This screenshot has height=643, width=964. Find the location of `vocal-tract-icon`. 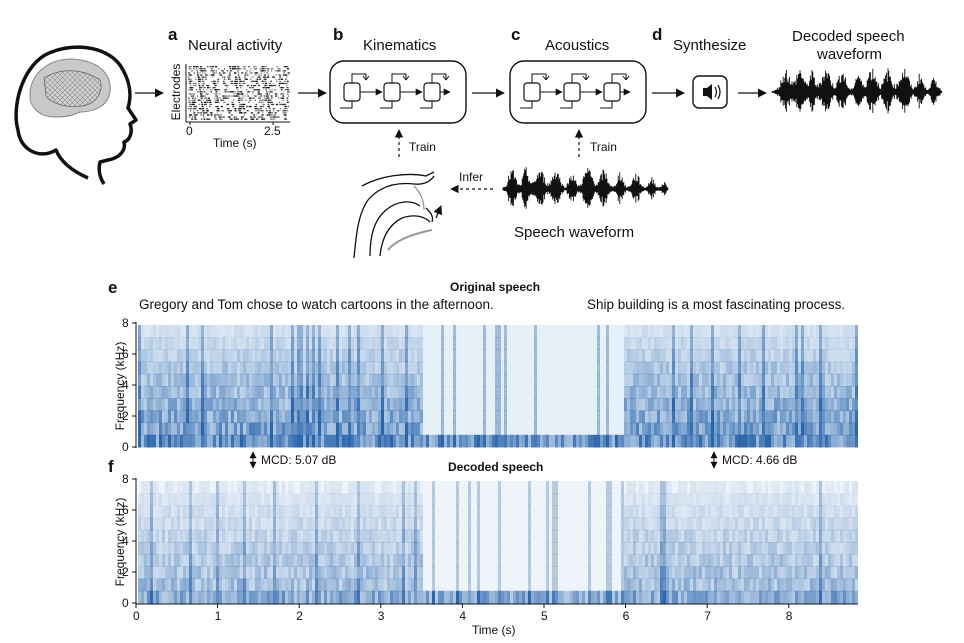

vocal-tract-icon is located at coordinates (398, 215).